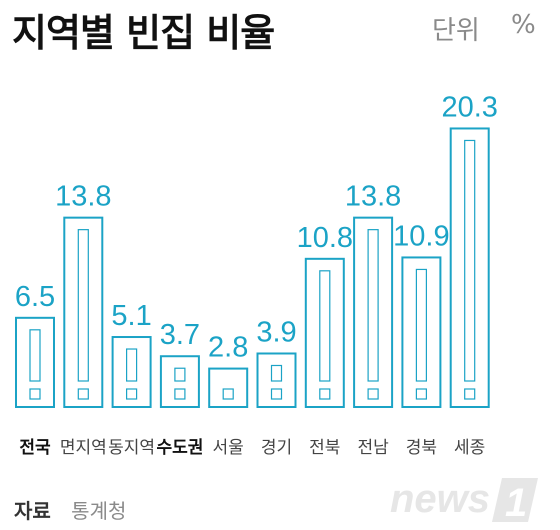 This screenshot has height=530, width=560. I want to click on logo-mark-shape, so click(515, 500).